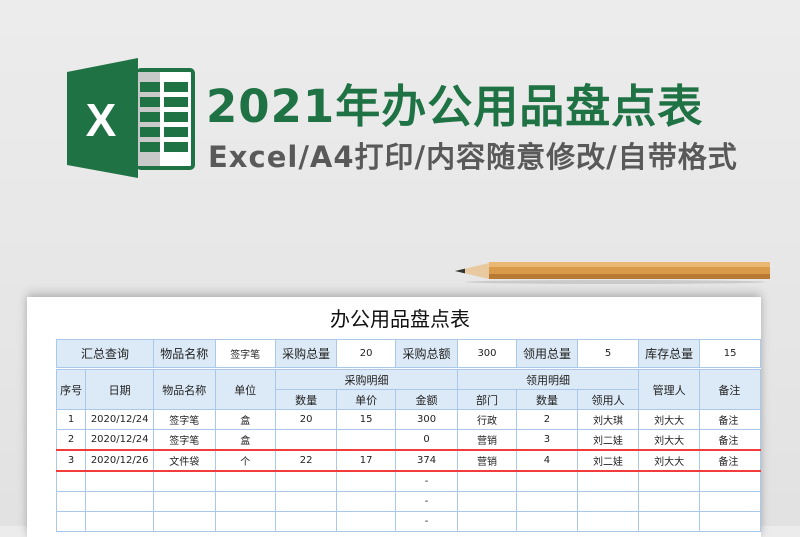 The height and width of the screenshot is (537, 800). What do you see at coordinates (547, 460) in the screenshot?
I see `cell-use-qty: 4` at bounding box center [547, 460].